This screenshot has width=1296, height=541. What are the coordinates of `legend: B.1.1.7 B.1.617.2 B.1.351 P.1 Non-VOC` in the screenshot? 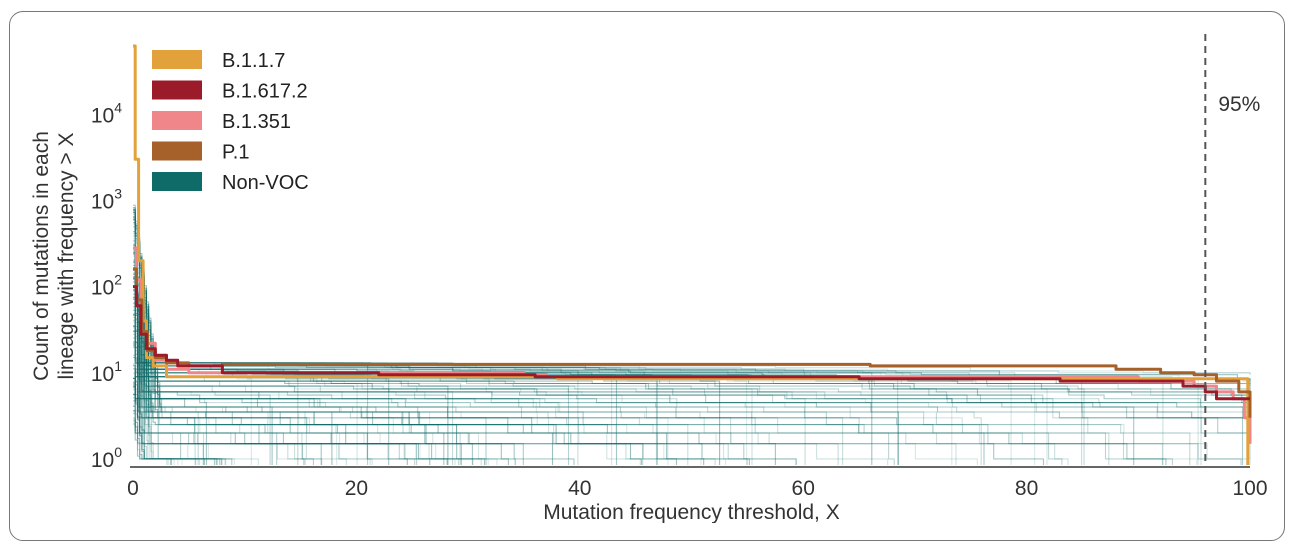 It's located at (230, 122).